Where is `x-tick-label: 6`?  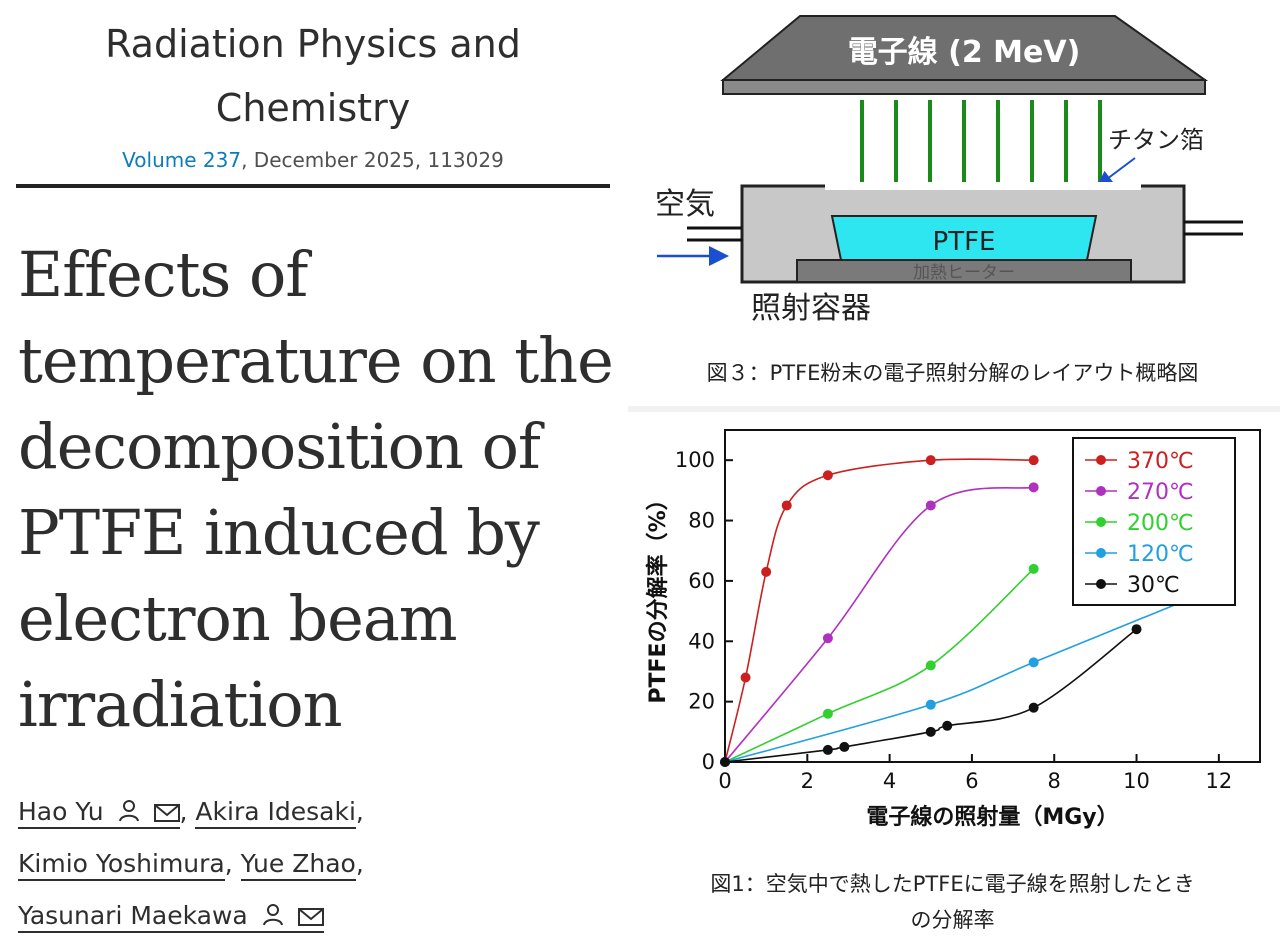 x-tick-label: 6 is located at coordinates (971, 781).